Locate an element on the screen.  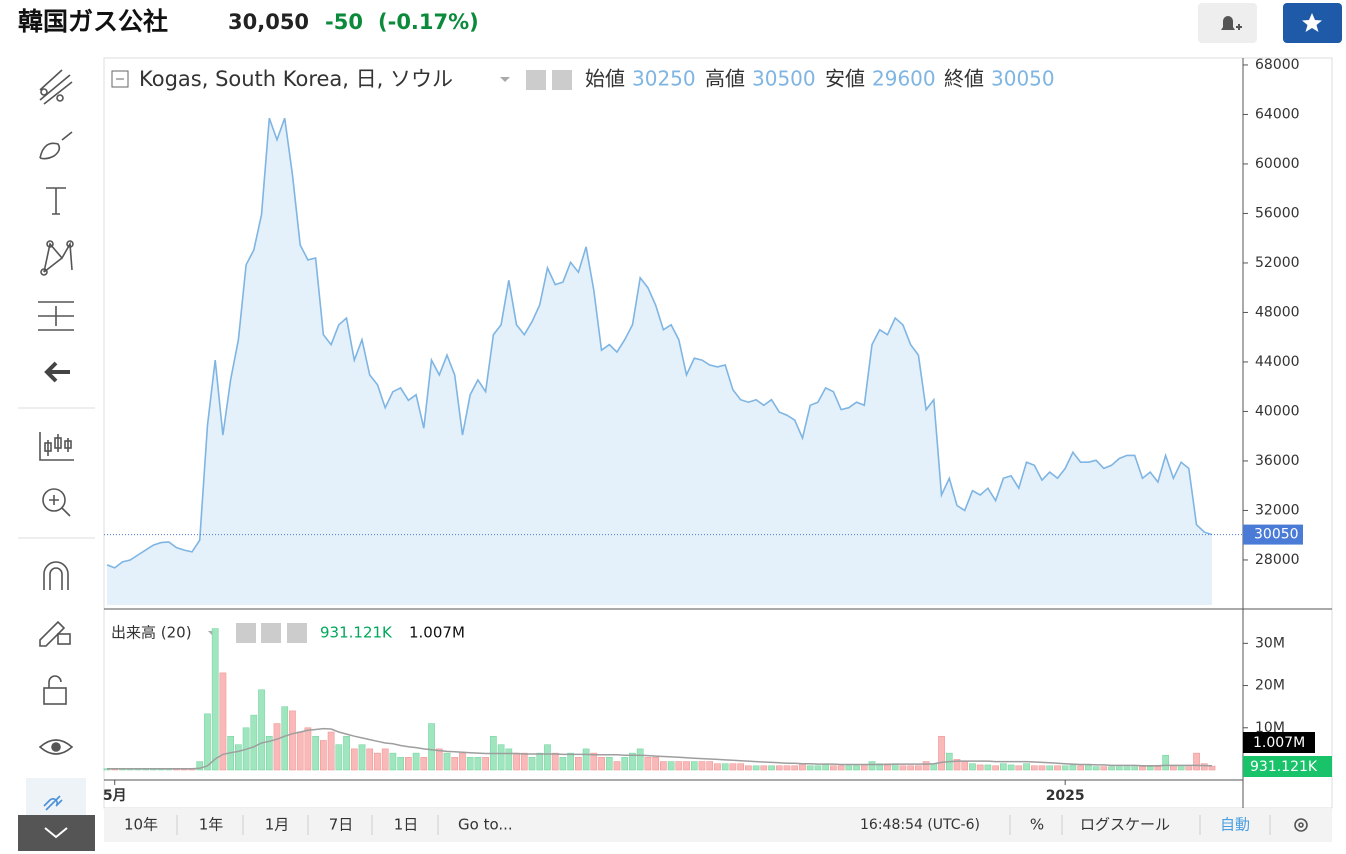
tool-zoom is located at coordinates (56, 502).